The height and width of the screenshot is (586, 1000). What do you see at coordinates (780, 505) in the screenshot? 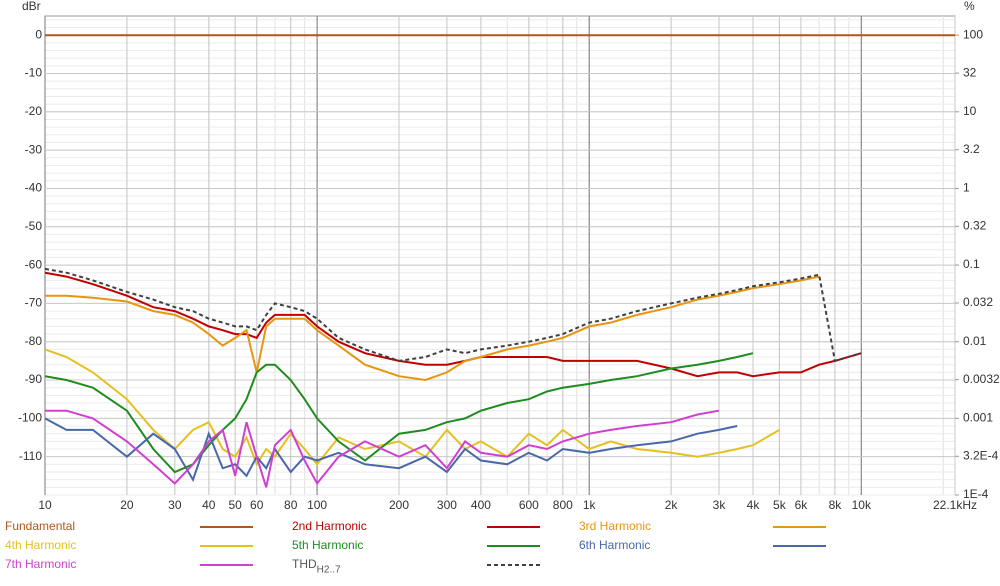
I see `x-tick-label: 5k` at bounding box center [780, 505].